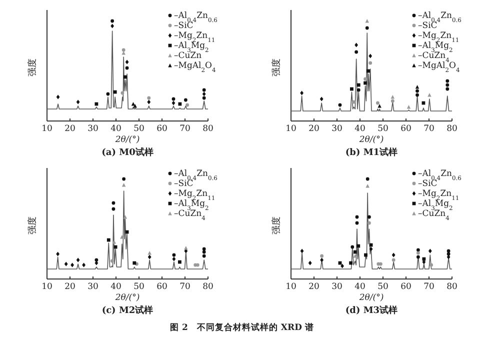 This screenshot has height=339, width=485. What do you see at coordinates (188, 56) in the screenshot?
I see `legend-label: –CuZn` at bounding box center [188, 56].